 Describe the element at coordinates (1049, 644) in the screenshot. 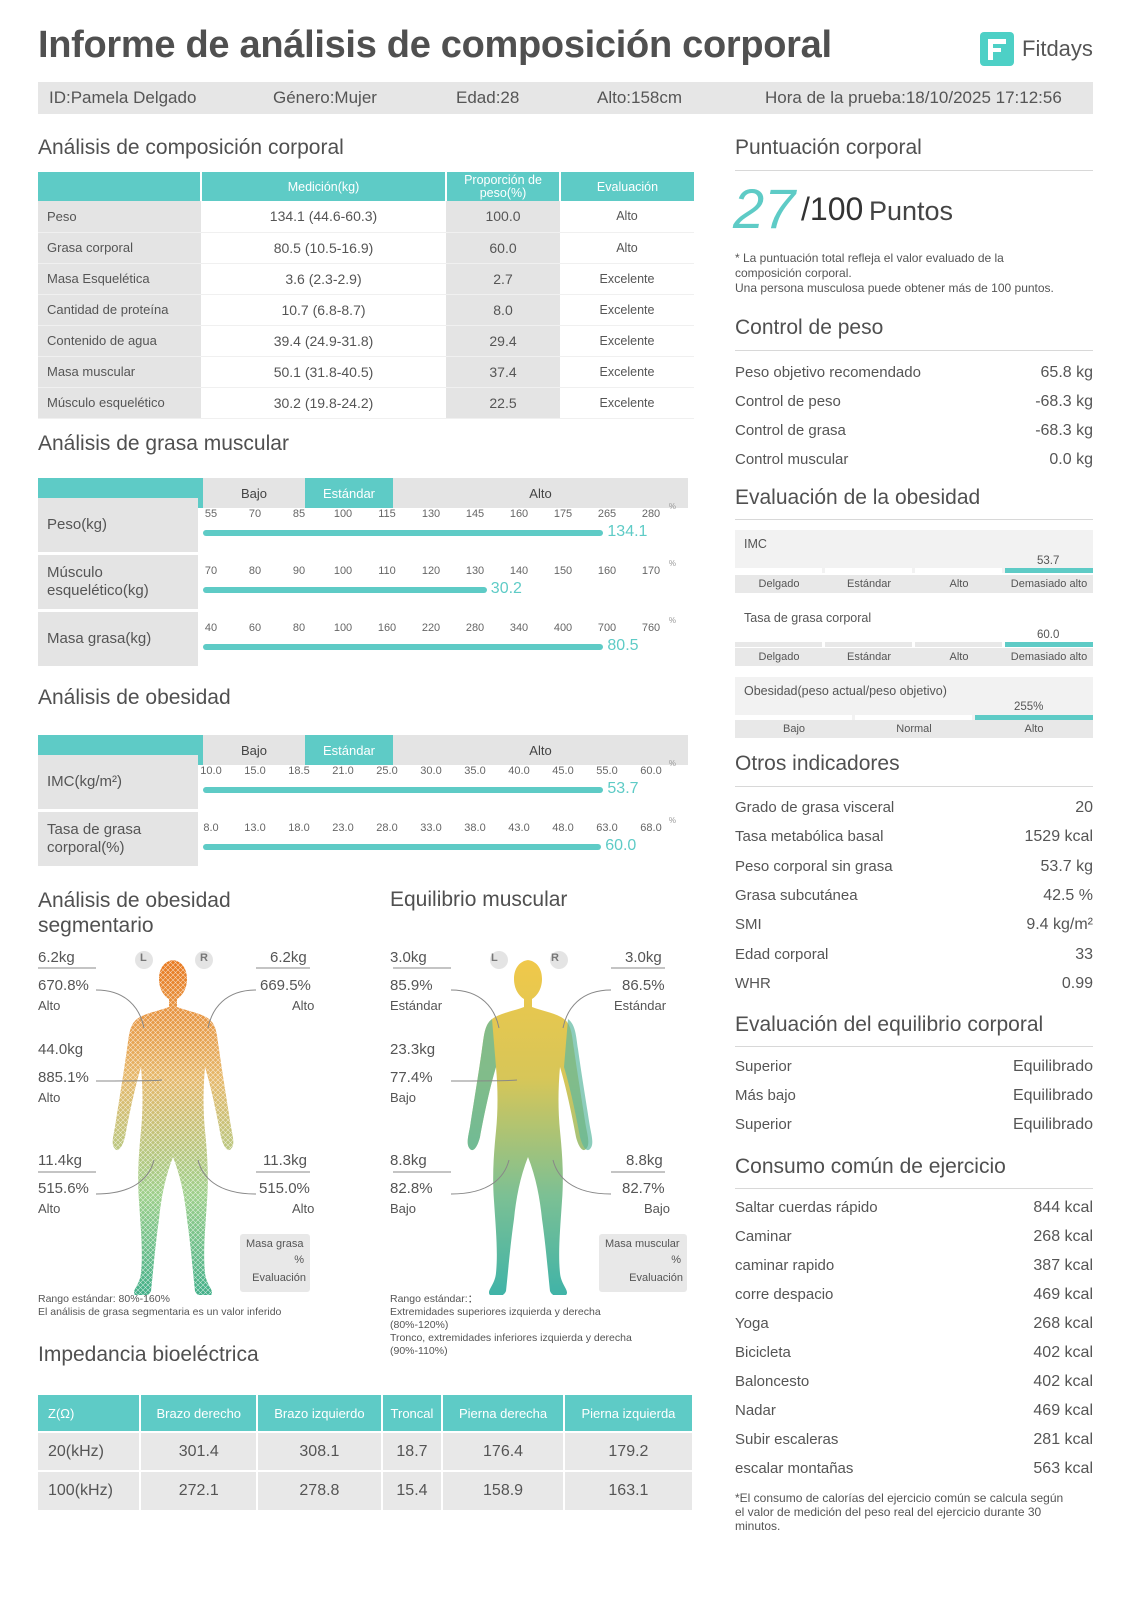

I see `fat-level-indicator` at that location.